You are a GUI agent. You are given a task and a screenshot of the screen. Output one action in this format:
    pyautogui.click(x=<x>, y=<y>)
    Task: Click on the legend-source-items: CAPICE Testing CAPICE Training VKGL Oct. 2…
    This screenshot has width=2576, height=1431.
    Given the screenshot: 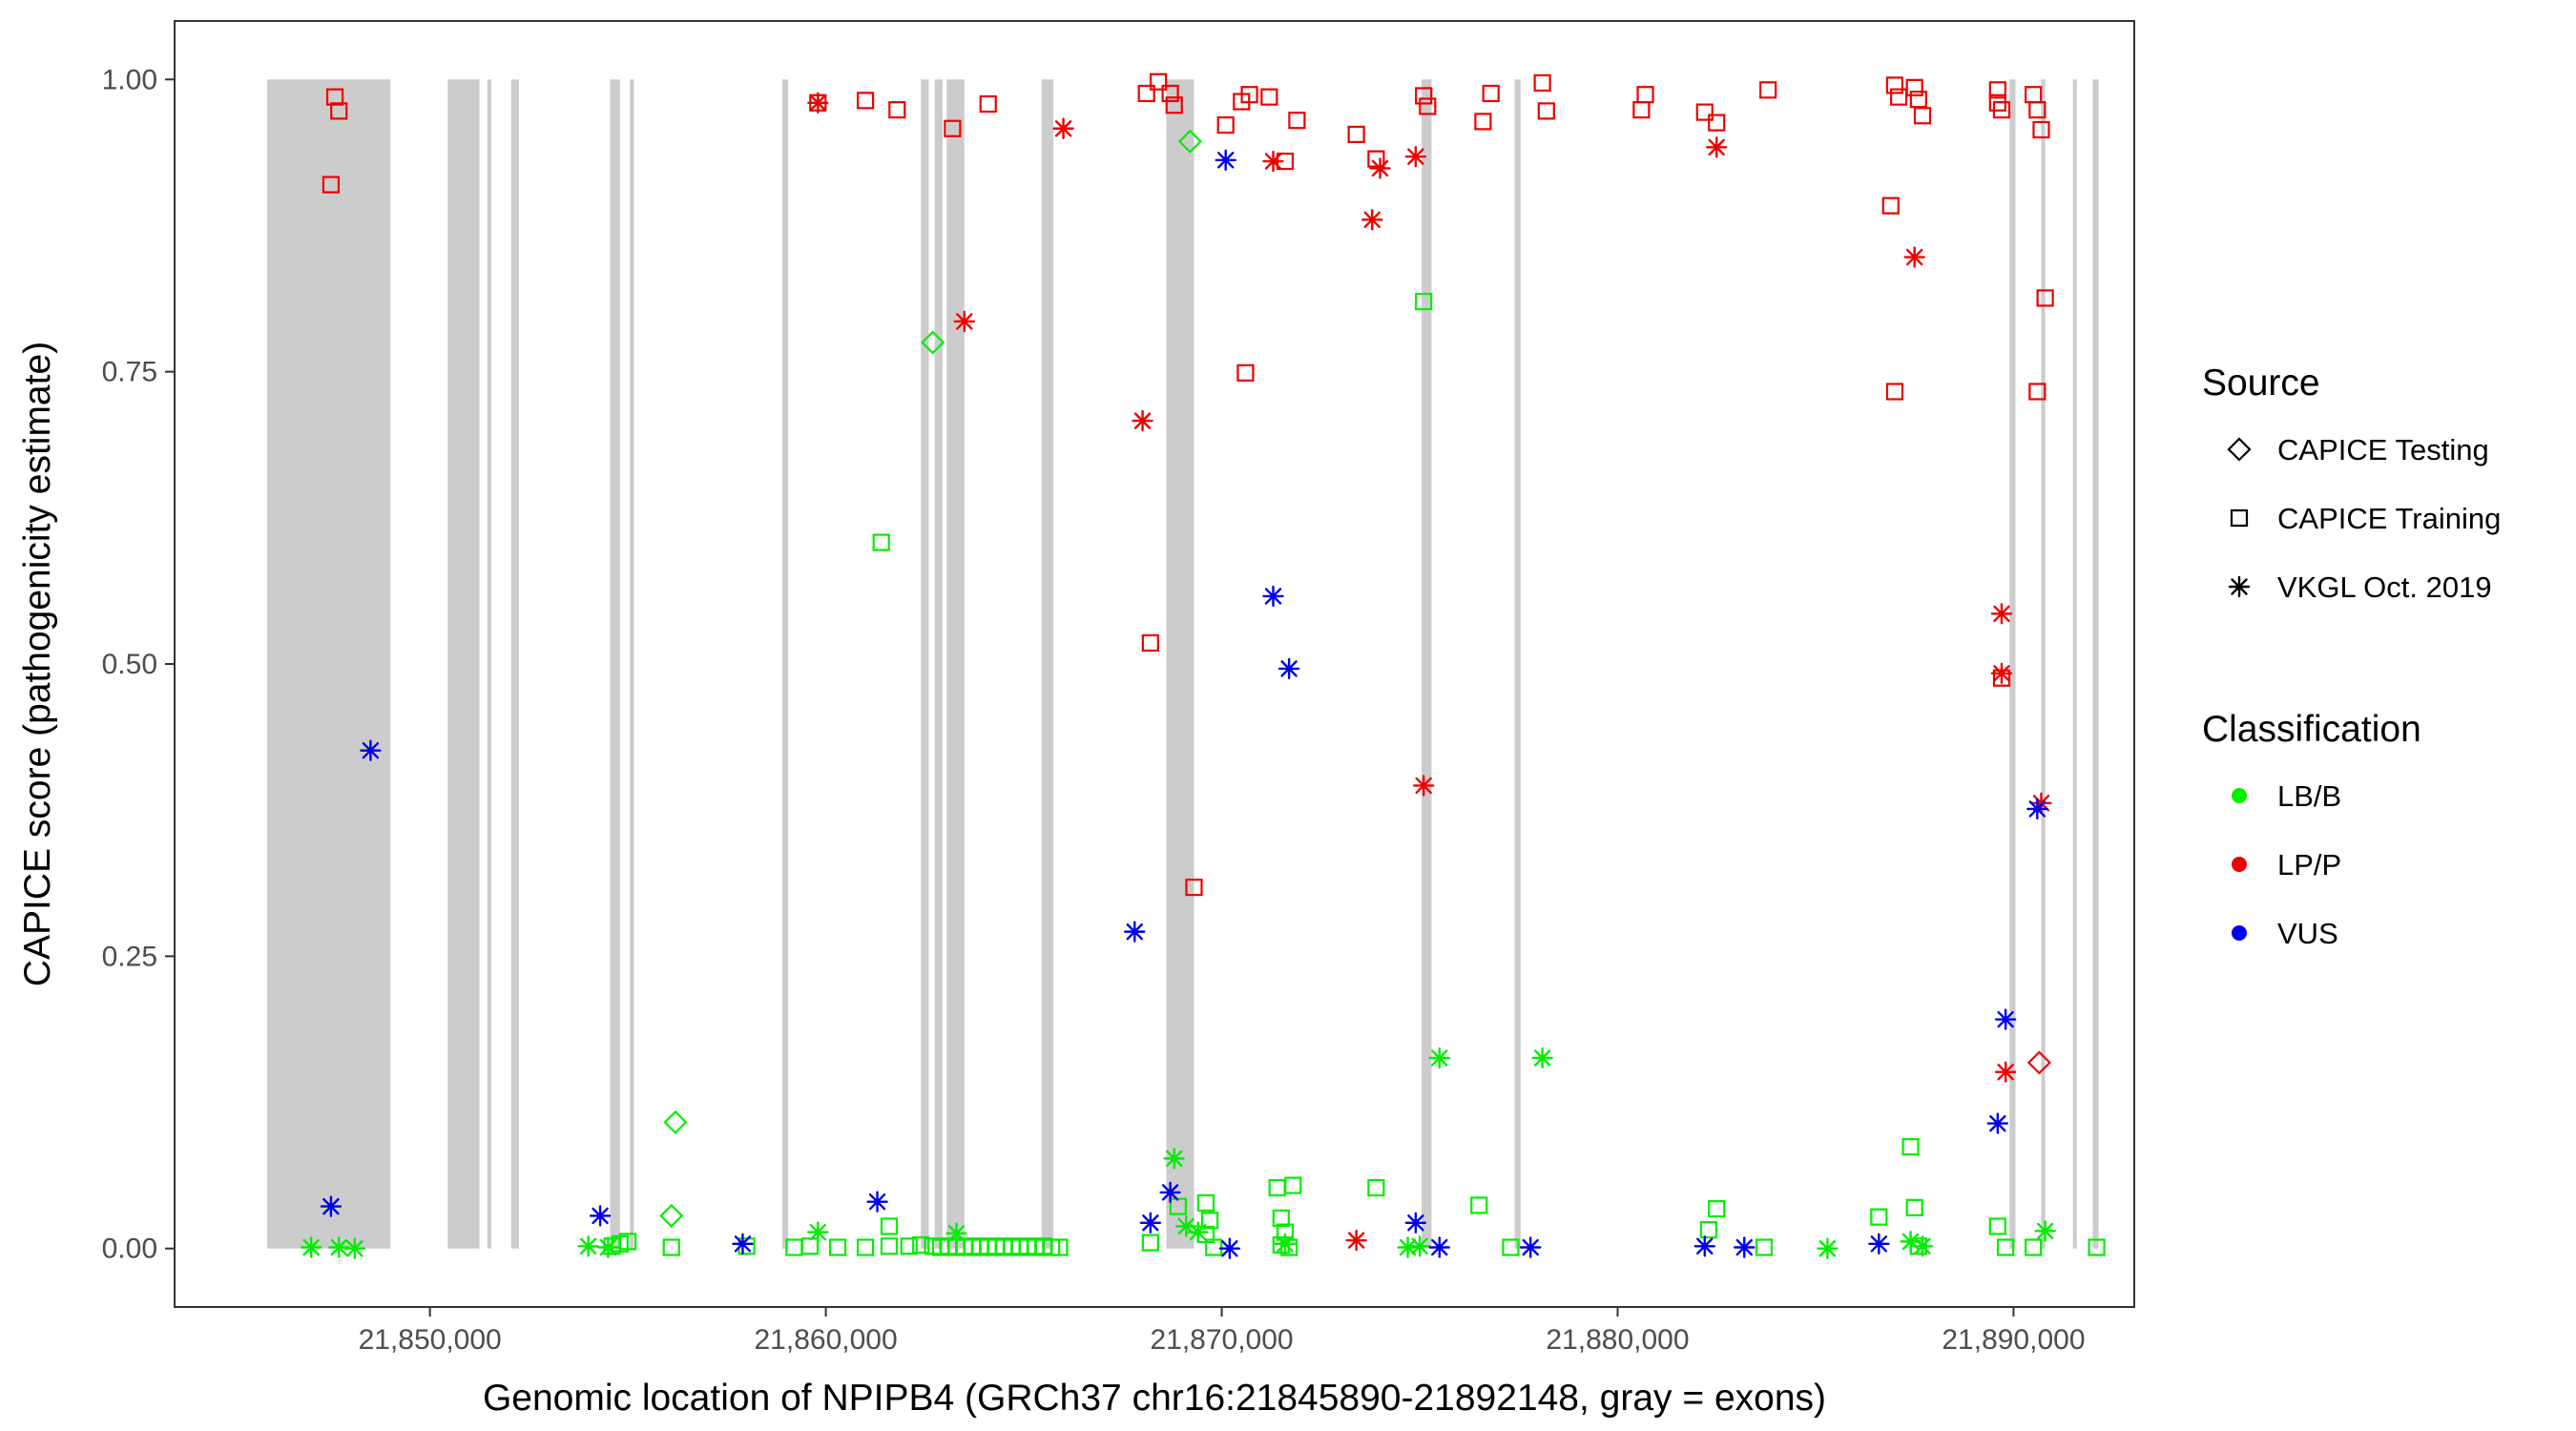 What is the action you would take?
    pyautogui.click(x=2364, y=518)
    